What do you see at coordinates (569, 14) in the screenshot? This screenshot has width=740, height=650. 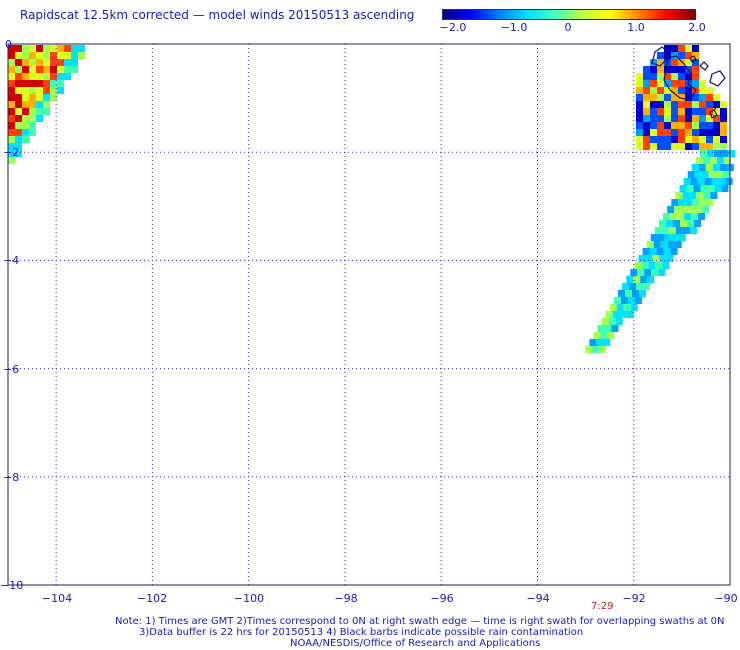 I see `color-scale-bar` at bounding box center [569, 14].